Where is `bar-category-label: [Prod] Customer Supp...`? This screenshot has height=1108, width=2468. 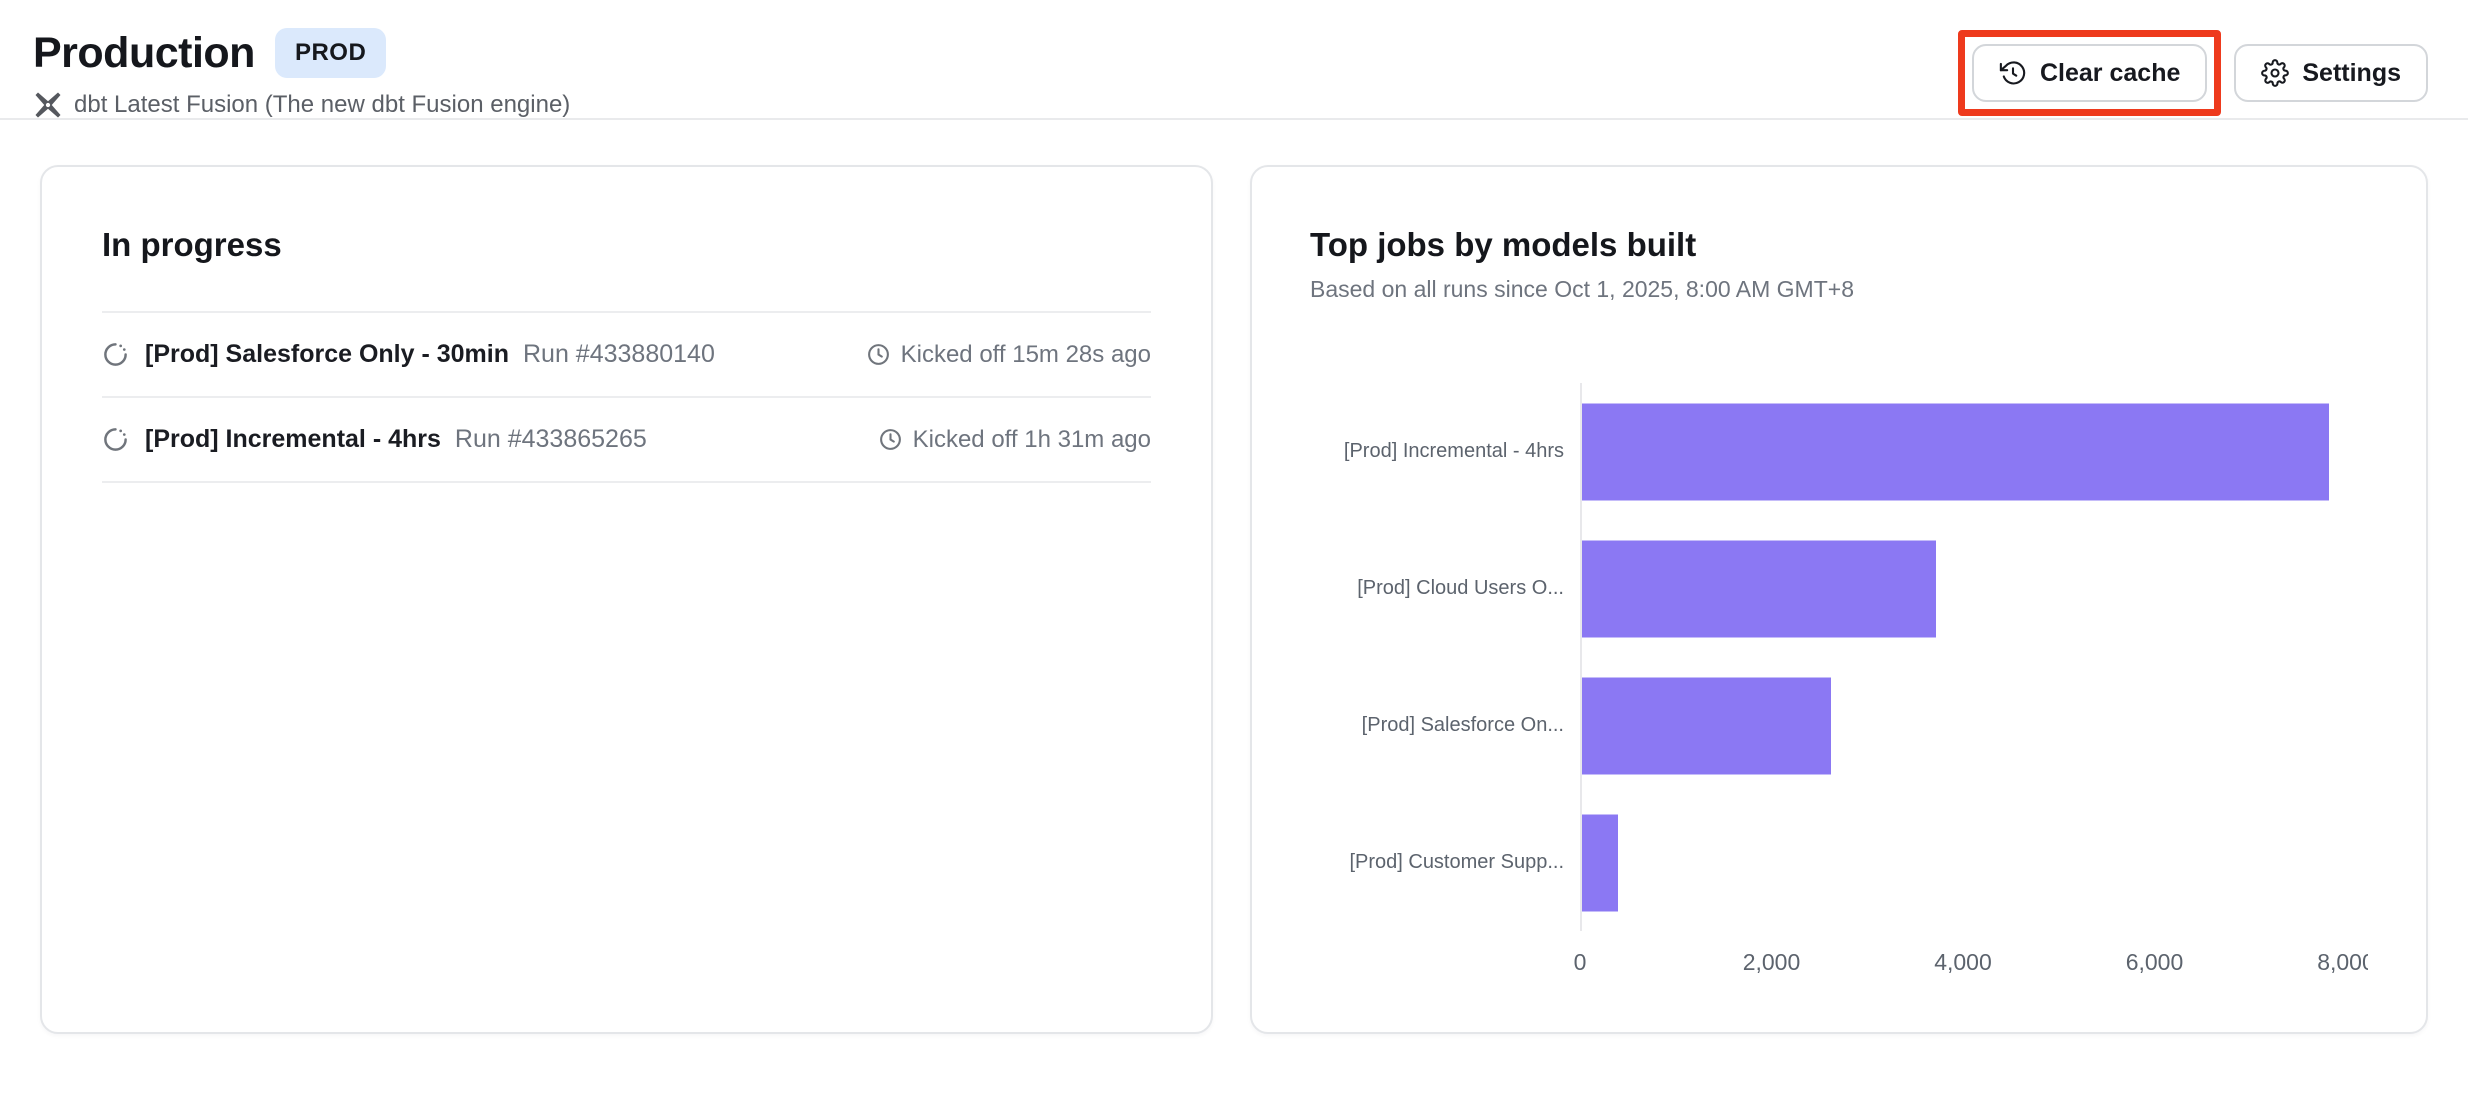
bar-category-label: [Prod] Customer Supp... is located at coordinates (1456, 862).